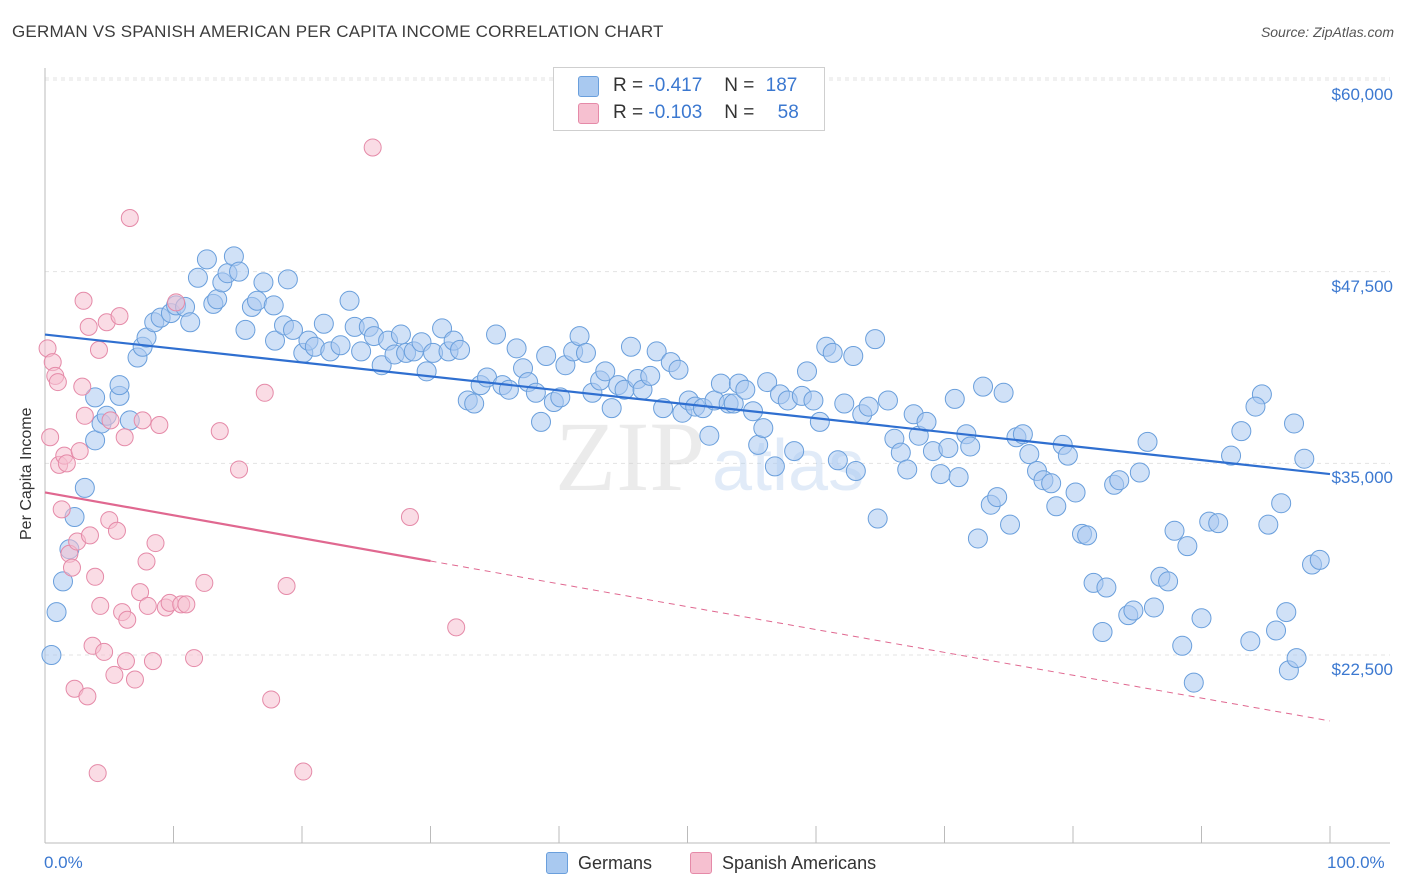 The width and height of the screenshot is (1406, 892). Describe the element at coordinates (1362, 94) in the screenshot. I see `y-tick-label: $60,000` at that location.